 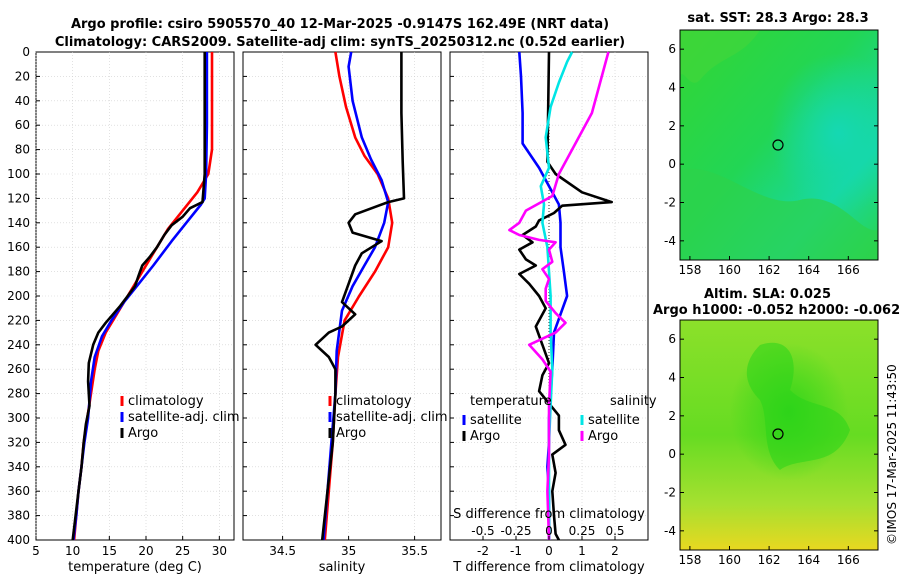 I want to click on sla-map, so click(x=779, y=435).